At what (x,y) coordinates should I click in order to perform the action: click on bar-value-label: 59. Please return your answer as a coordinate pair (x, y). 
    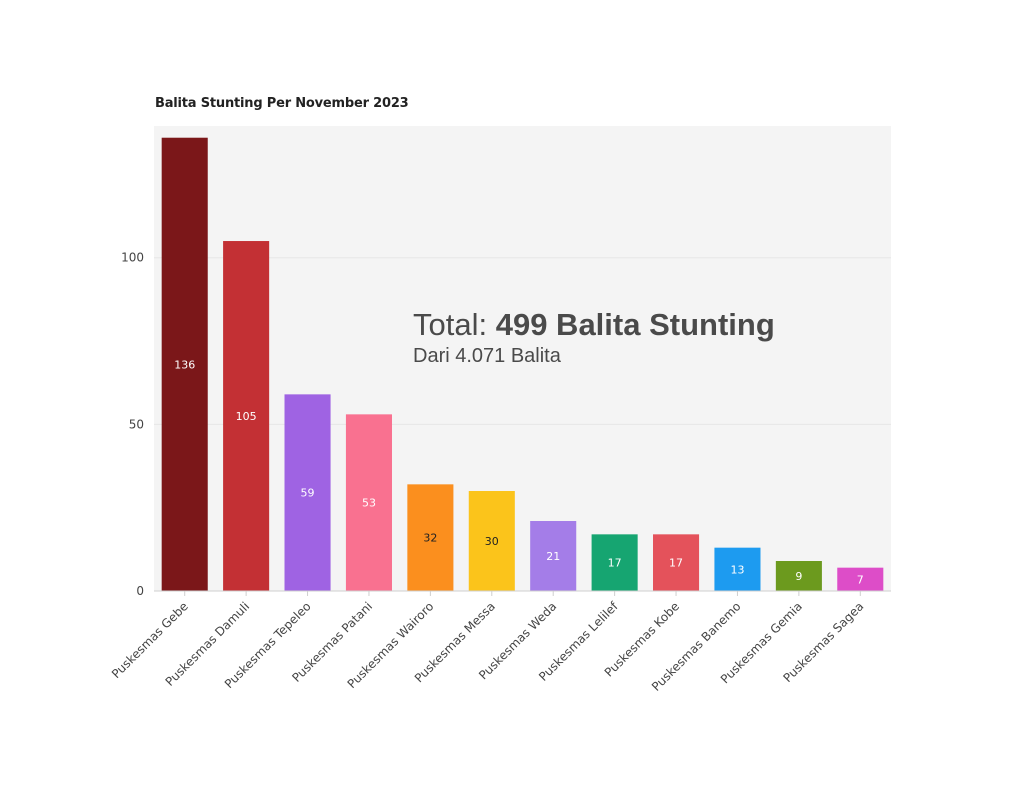
    Looking at the image, I should click on (308, 493).